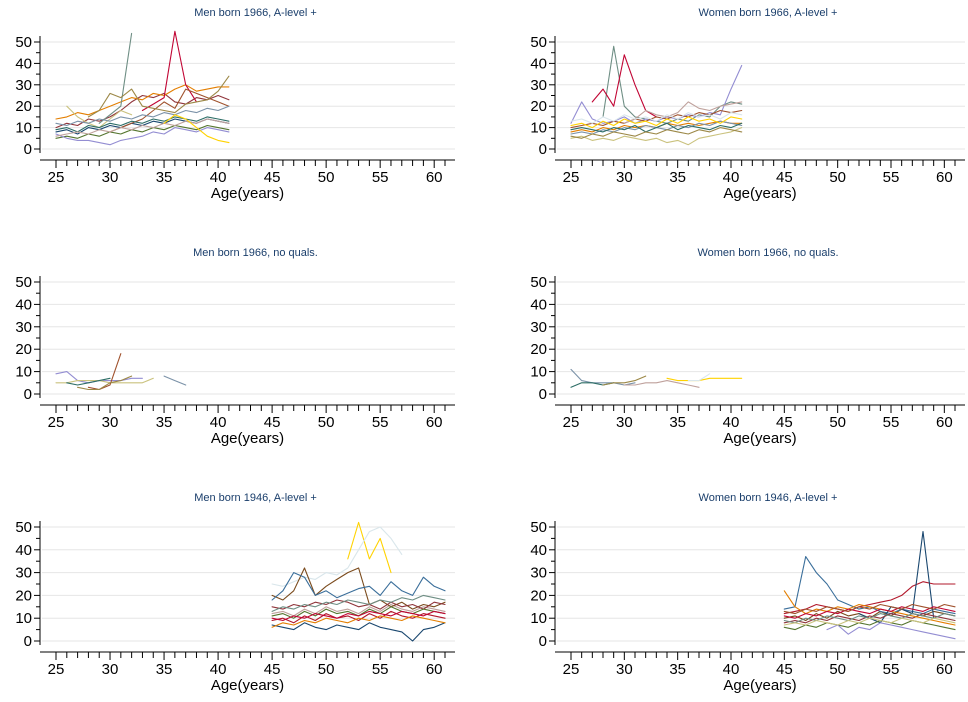 This screenshot has width=968, height=702. Describe the element at coordinates (768, 13) in the screenshot. I see `panel-title: Women born 1966, A-level +` at that location.